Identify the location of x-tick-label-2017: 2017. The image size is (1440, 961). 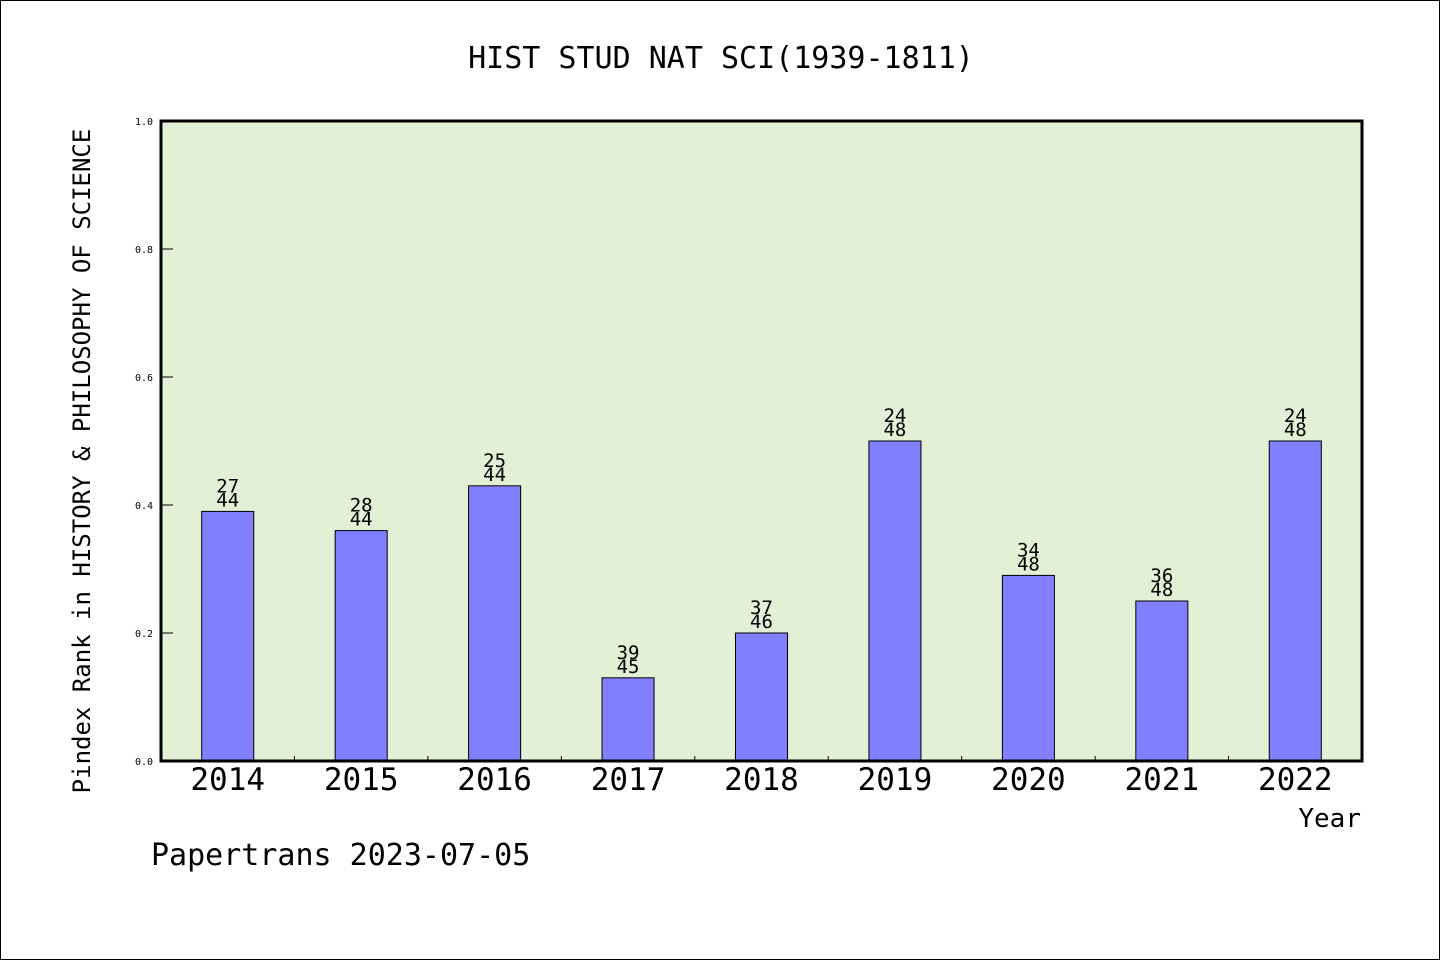
(628, 780).